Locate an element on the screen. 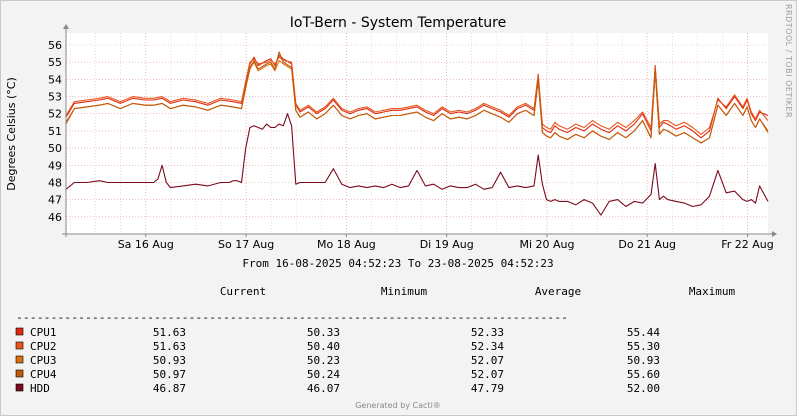 This screenshot has width=797, height=416. y-tick-label: 54 is located at coordinates (55, 79).